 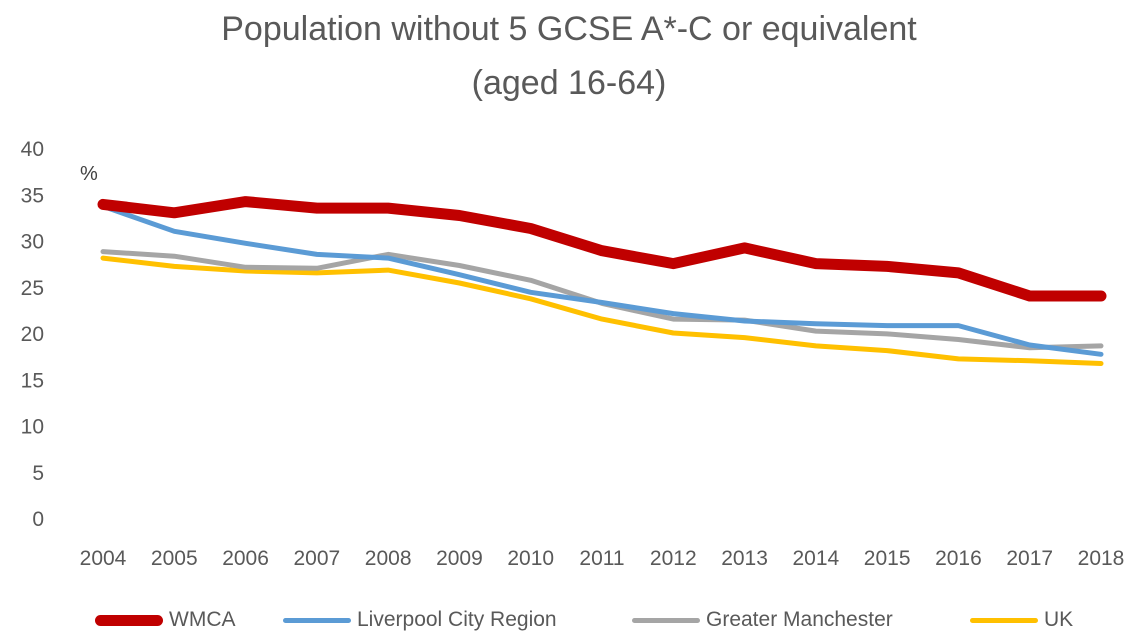 I want to click on legend-item: Greater Manchester, so click(x=762, y=620).